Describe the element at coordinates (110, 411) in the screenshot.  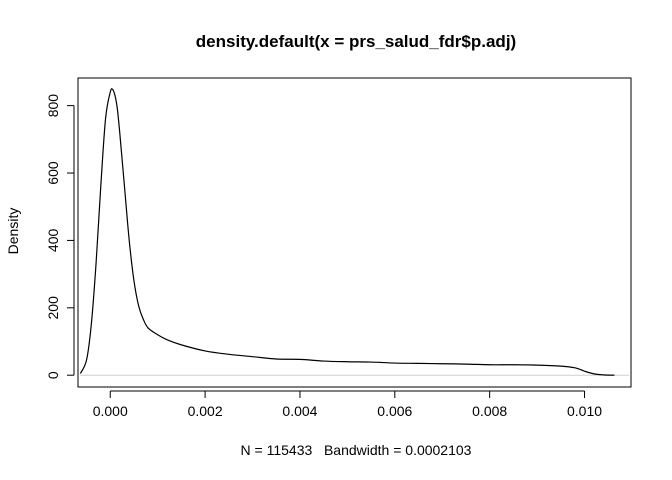
I see `x-tick-label: 0.000` at that location.